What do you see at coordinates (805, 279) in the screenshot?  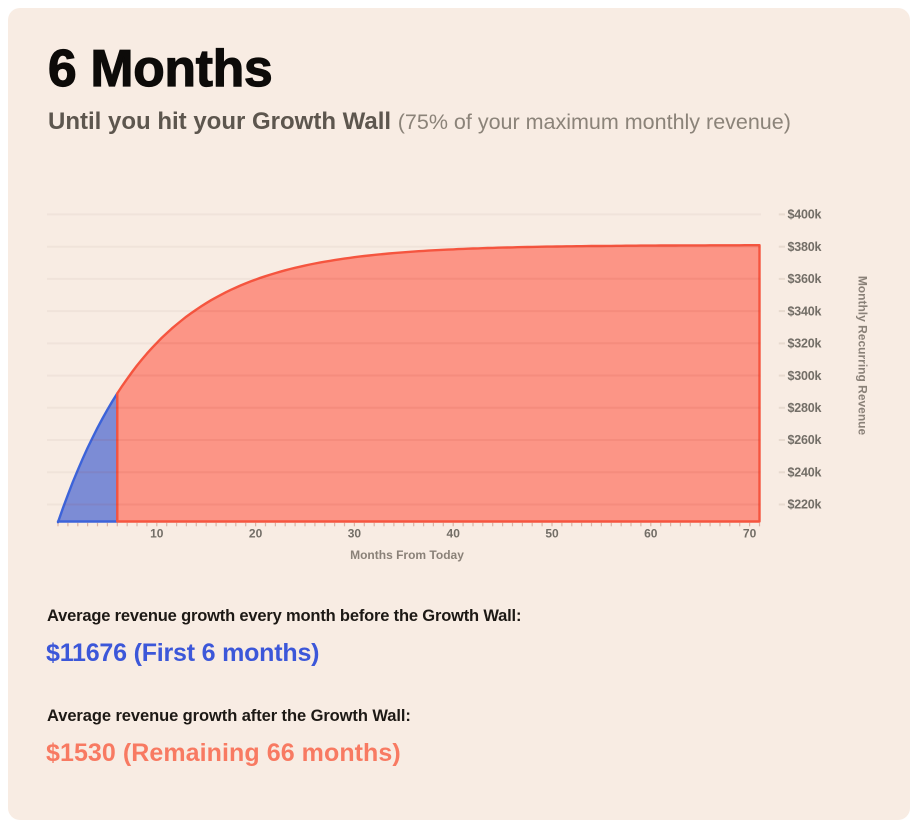 I see `svg-text: $360k` at bounding box center [805, 279].